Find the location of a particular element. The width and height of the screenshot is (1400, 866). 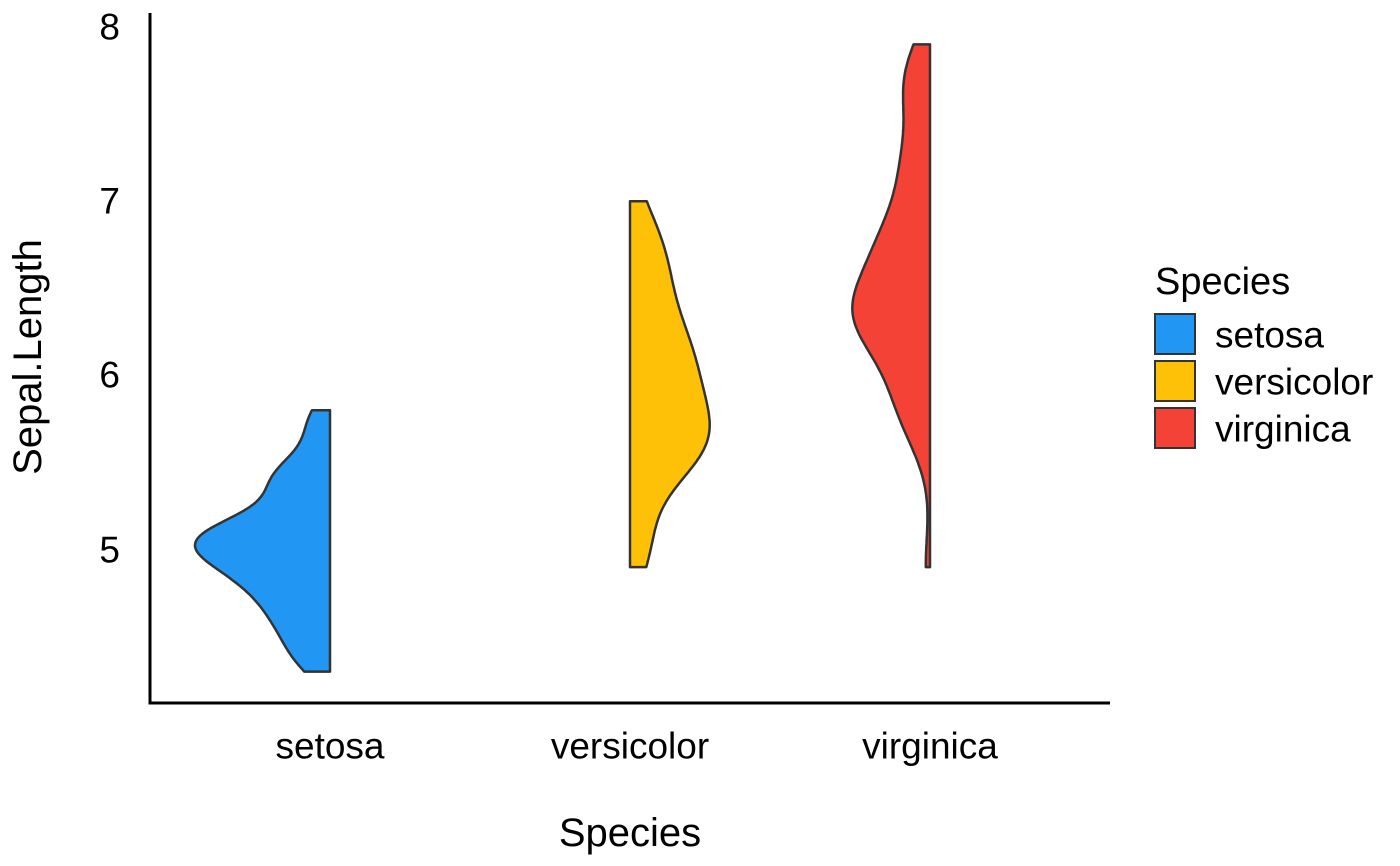

x-tick-label-setosa: setosa is located at coordinates (330, 746).